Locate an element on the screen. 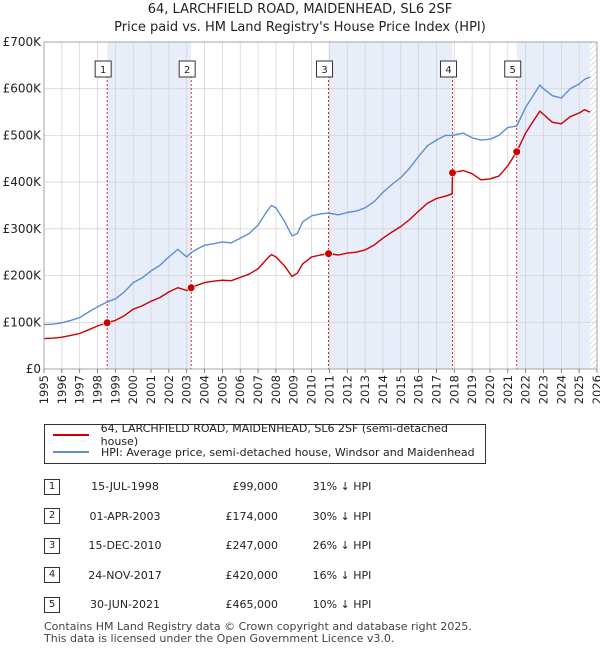 The width and height of the screenshot is (600, 650). sale-number: 5 is located at coordinates (52, 604).